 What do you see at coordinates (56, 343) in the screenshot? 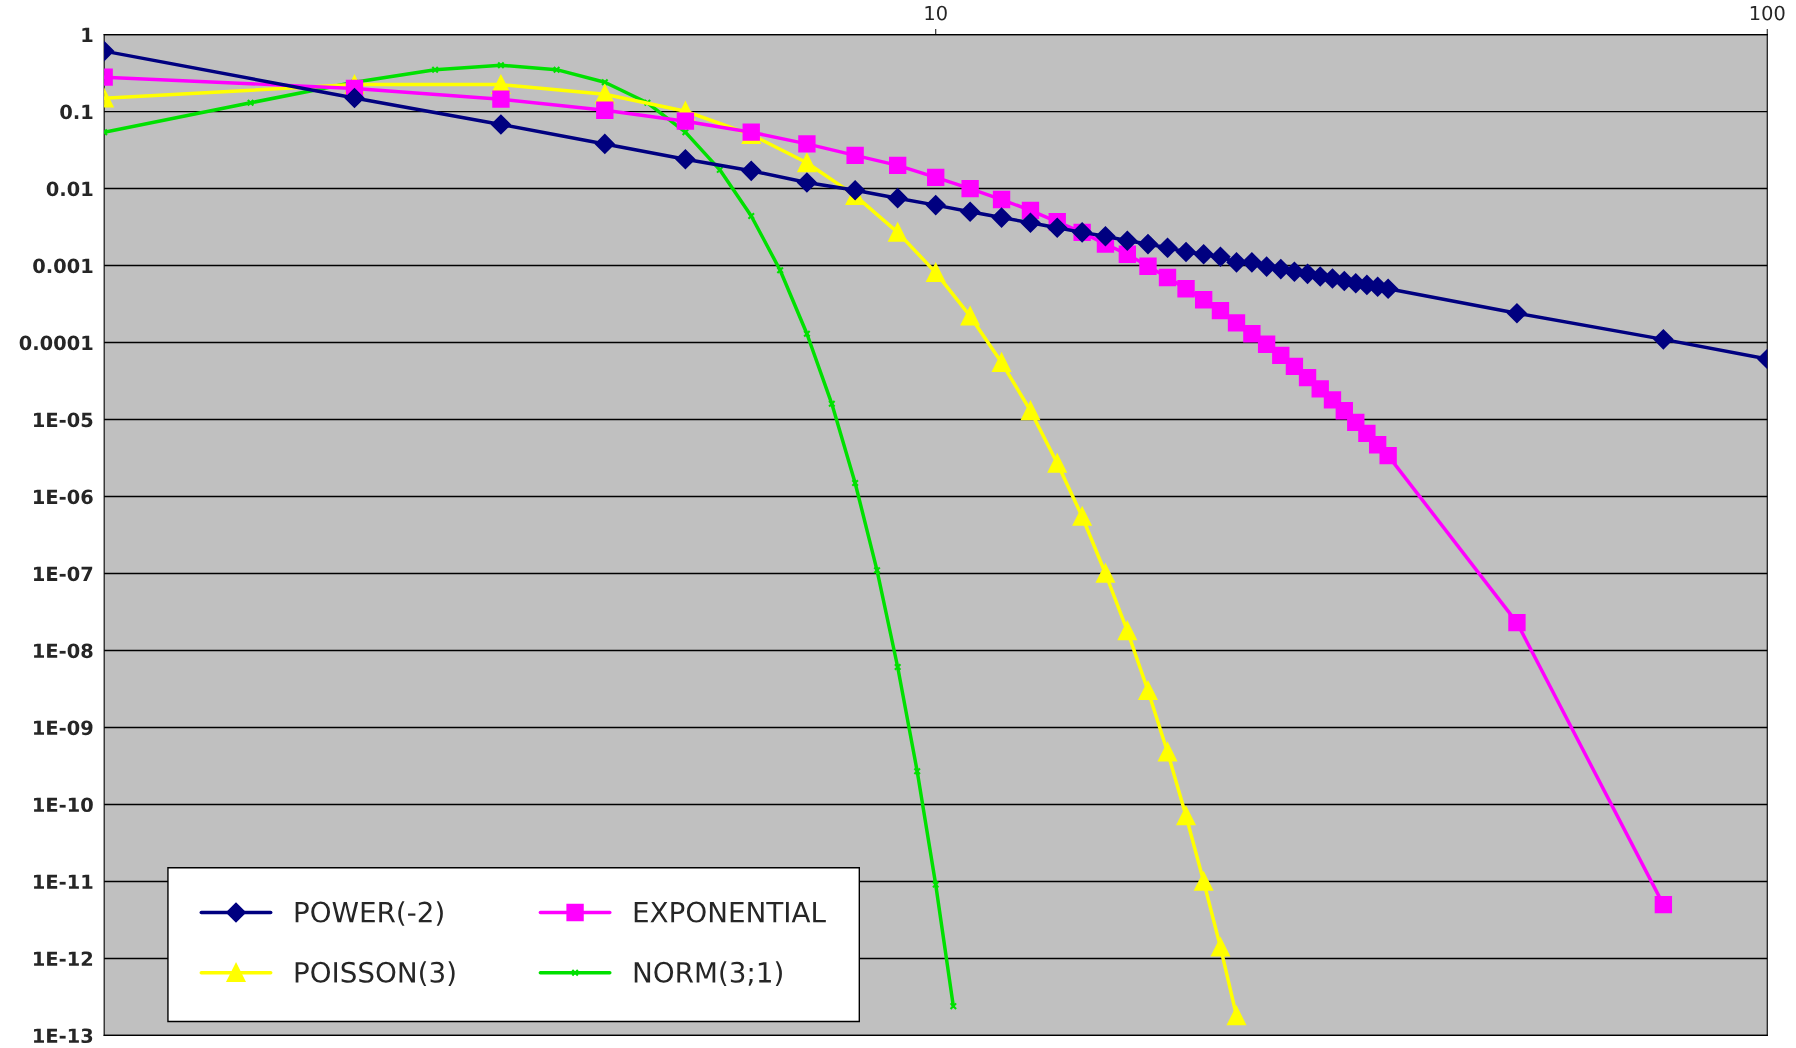
I see `y-tick-label: 0.0001` at bounding box center [56, 343].